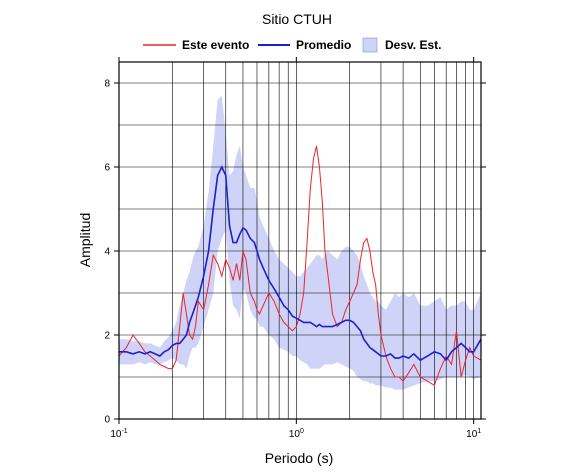 Image resolution: width=586 pixels, height=475 pixels. Describe the element at coordinates (413, 45) in the screenshot. I see `legend-label-desv-est: Desv. Est.` at that location.